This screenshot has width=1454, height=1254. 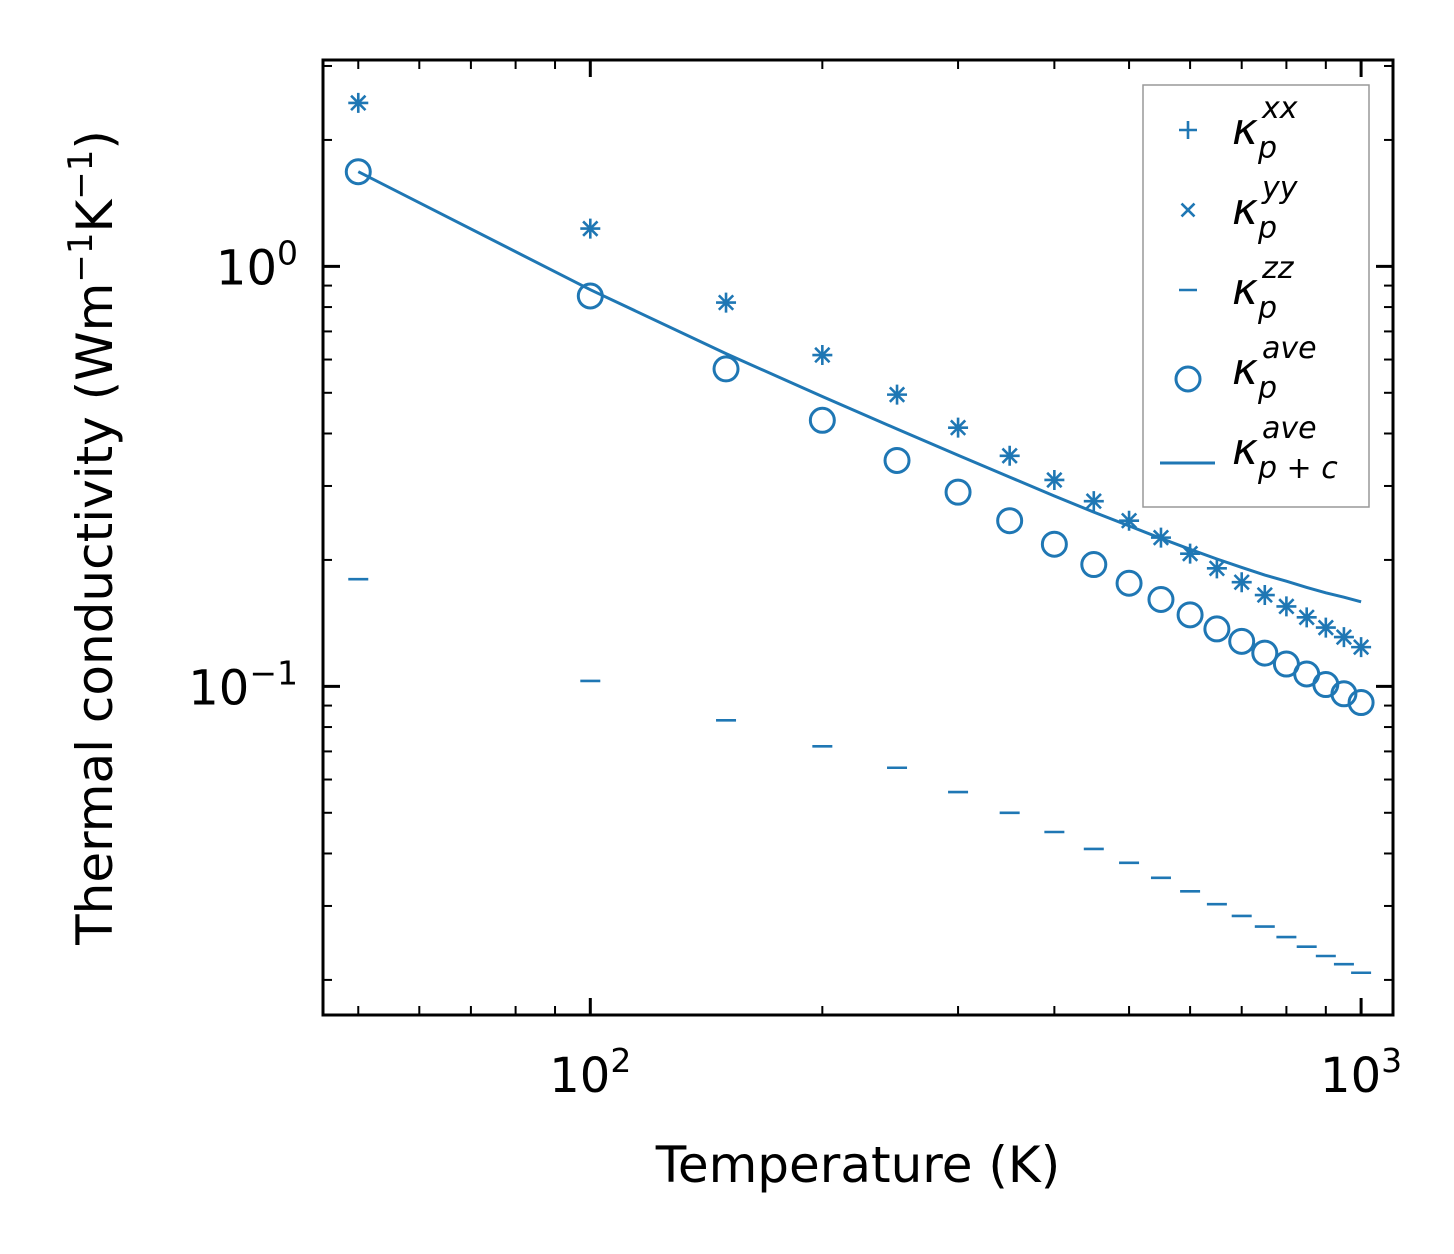 I want to click on legend-label: κp zz, so click(x=1263, y=288).